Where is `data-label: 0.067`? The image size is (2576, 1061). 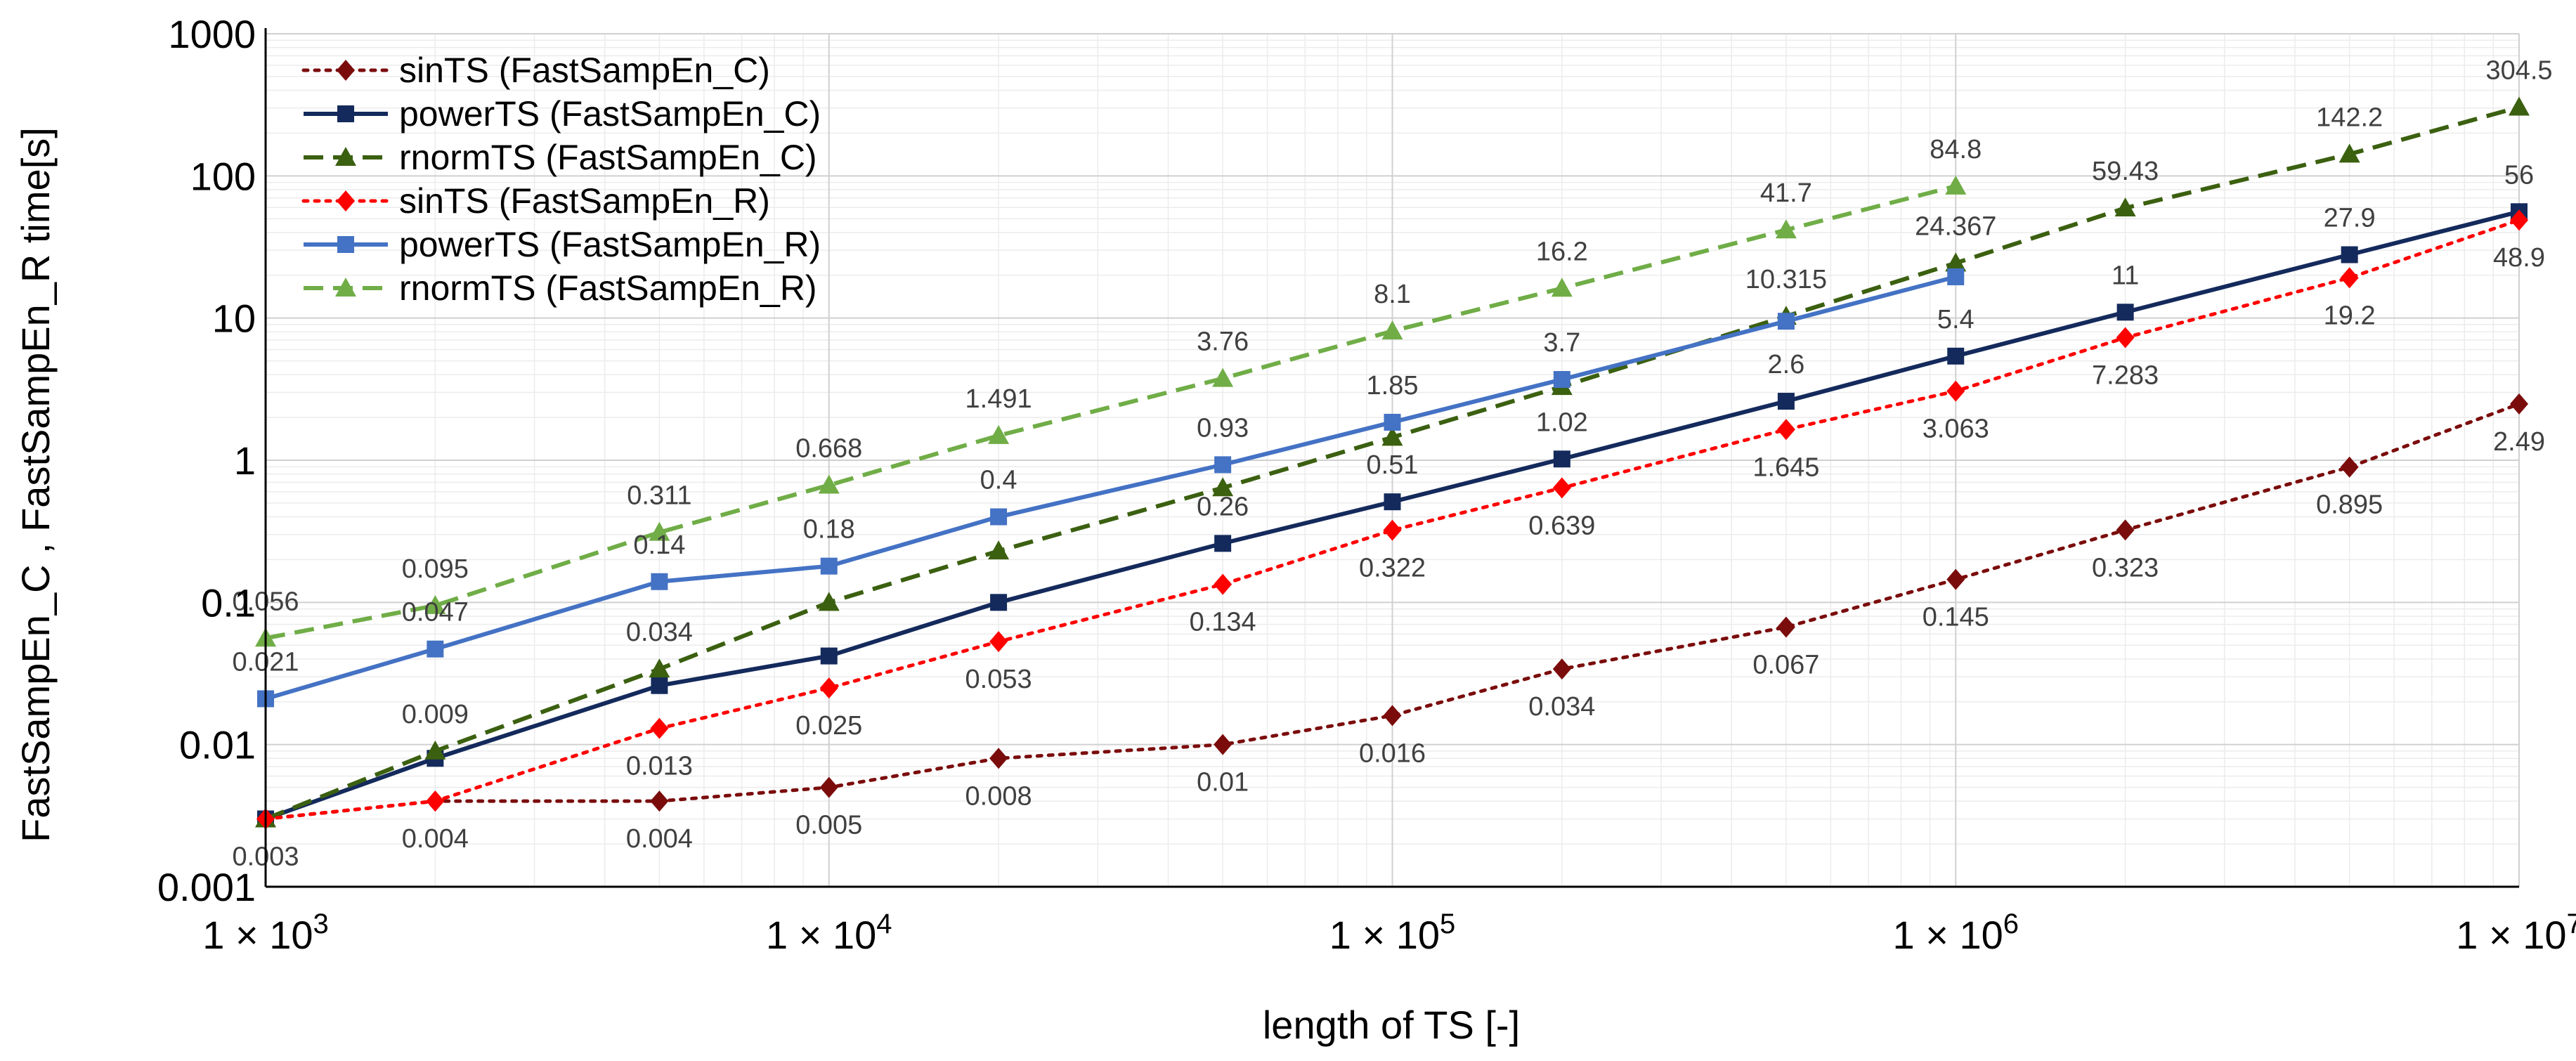 data-label: 0.067 is located at coordinates (1785, 665).